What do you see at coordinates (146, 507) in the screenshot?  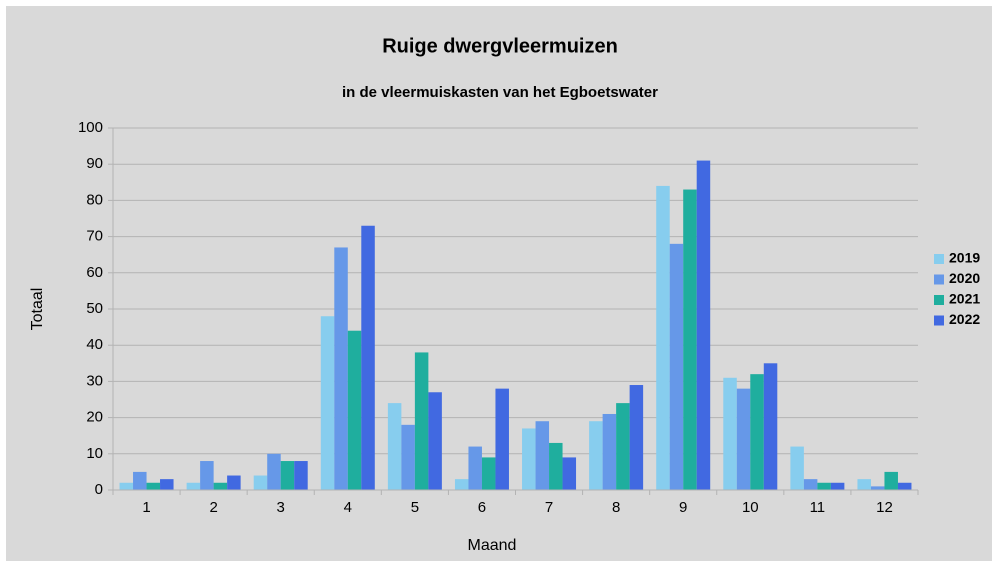 I see `x-tick-label: 1` at bounding box center [146, 507].